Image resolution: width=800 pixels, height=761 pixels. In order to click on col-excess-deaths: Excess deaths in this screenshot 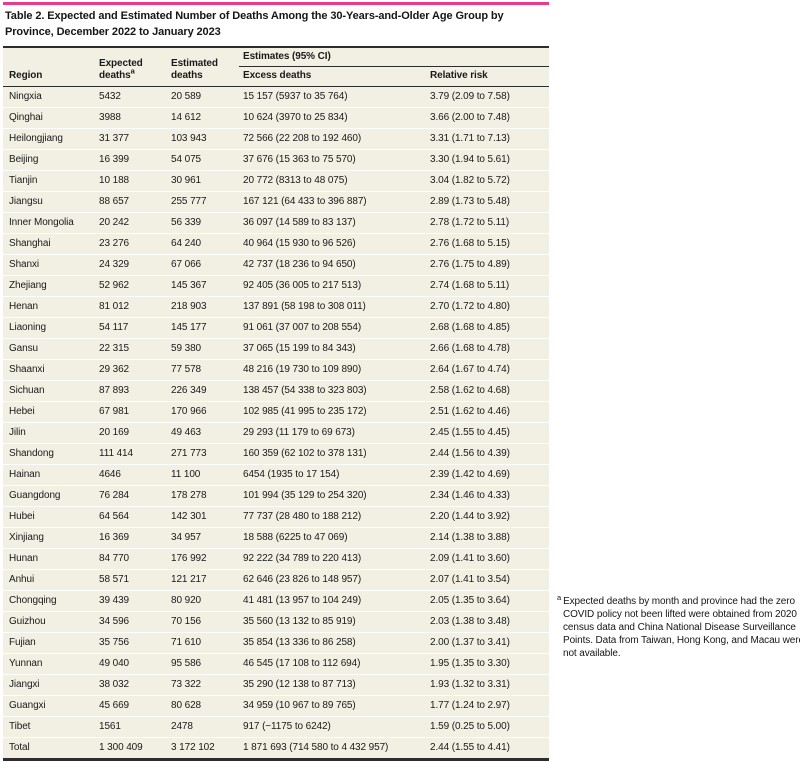, I will do `click(332, 76)`.